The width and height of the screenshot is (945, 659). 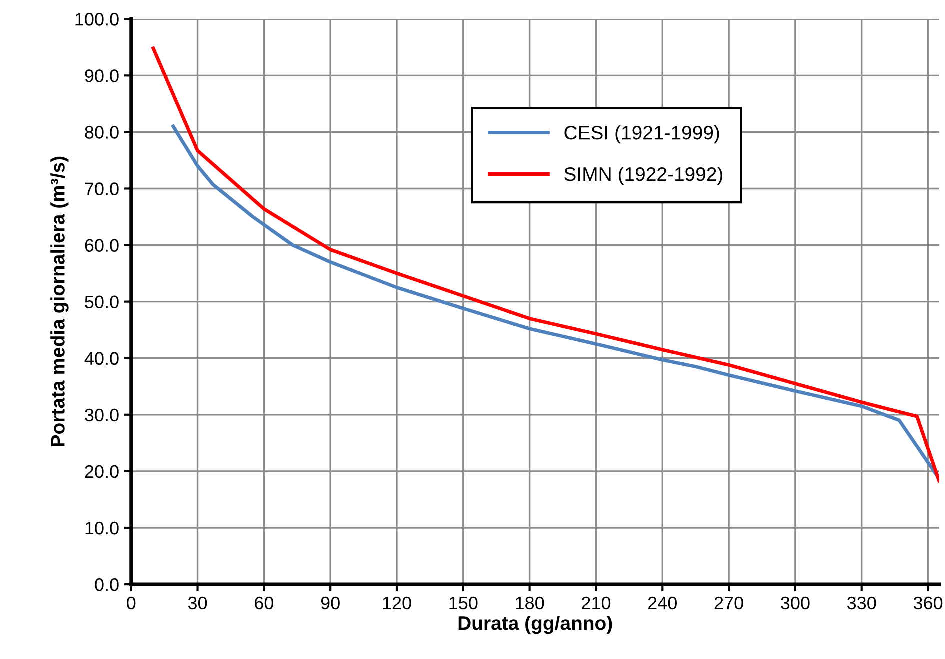 I want to click on x-tick-label: 30, so click(x=198, y=603).